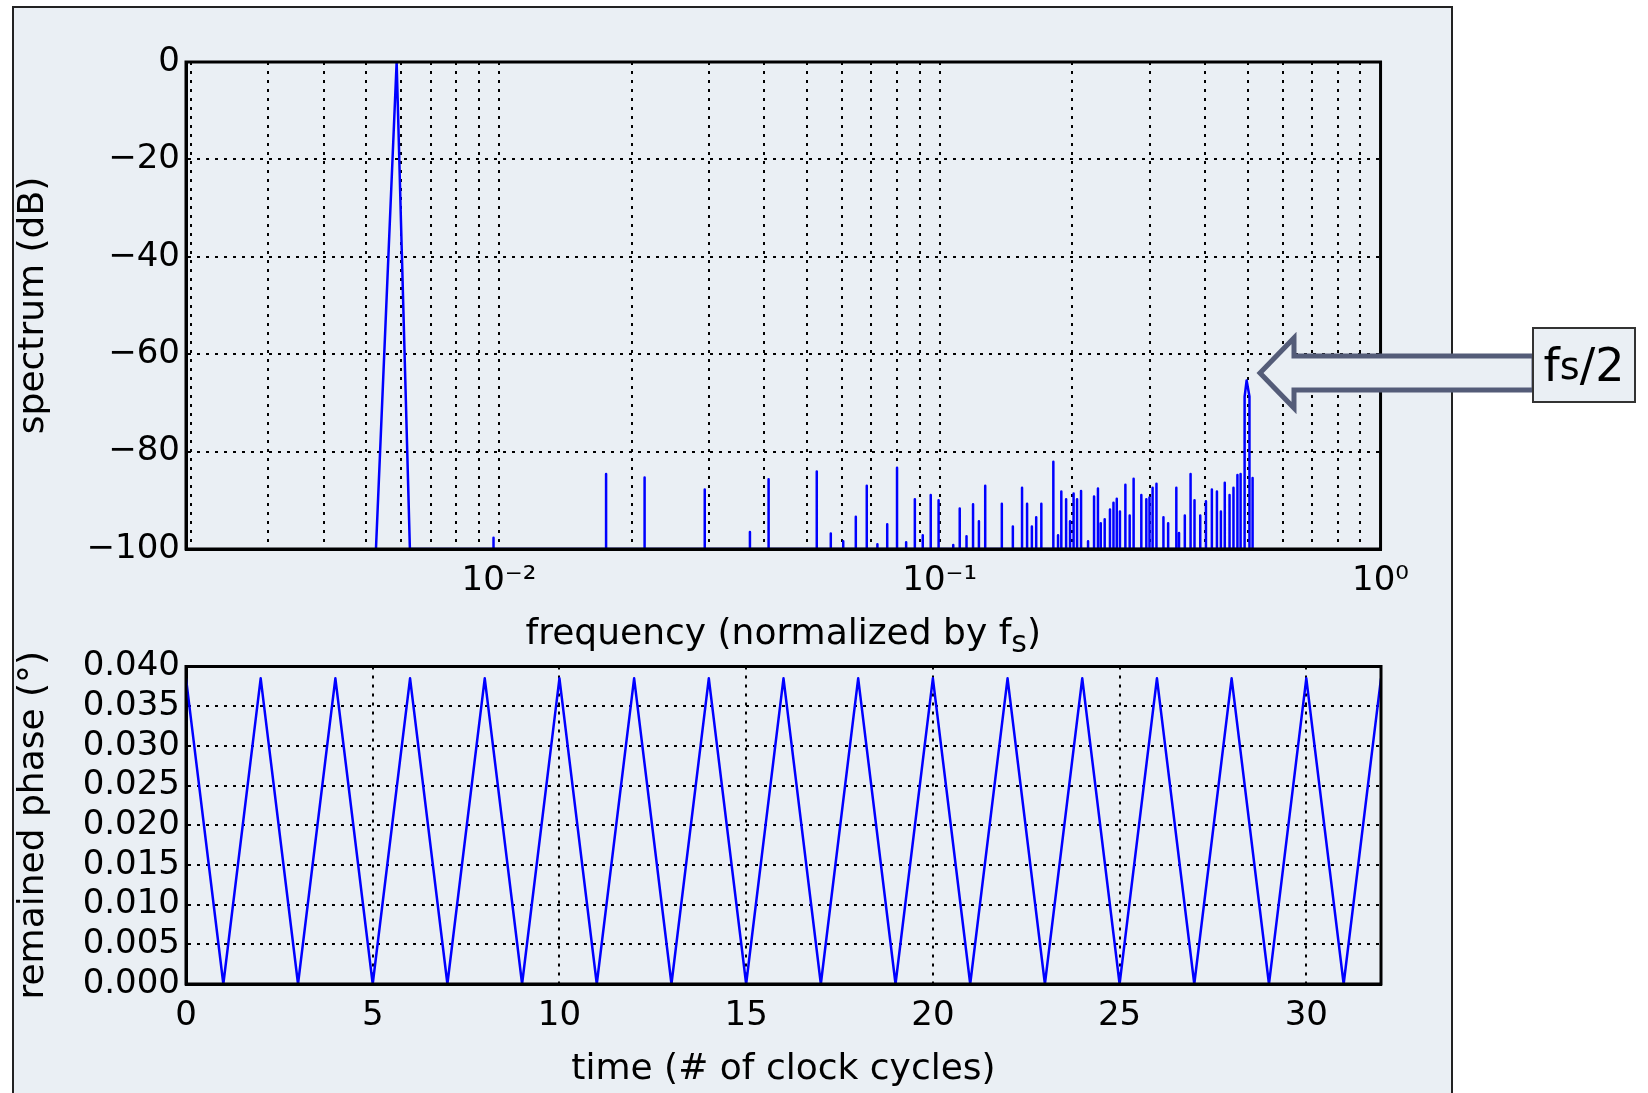 This screenshot has height=1093, width=1648. Describe the element at coordinates (746, 1013) in the screenshot. I see `x-tick-label: 15` at that location.